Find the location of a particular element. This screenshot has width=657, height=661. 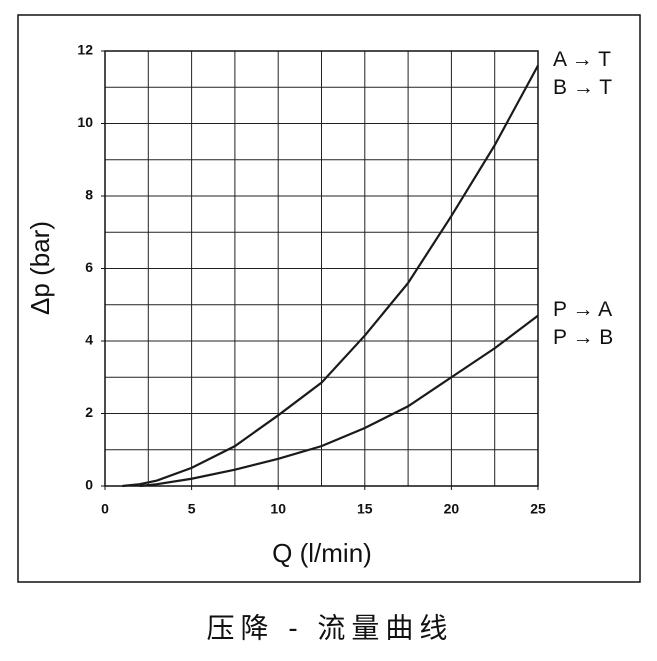

y-tick-label: 4 is located at coordinates (89, 340).